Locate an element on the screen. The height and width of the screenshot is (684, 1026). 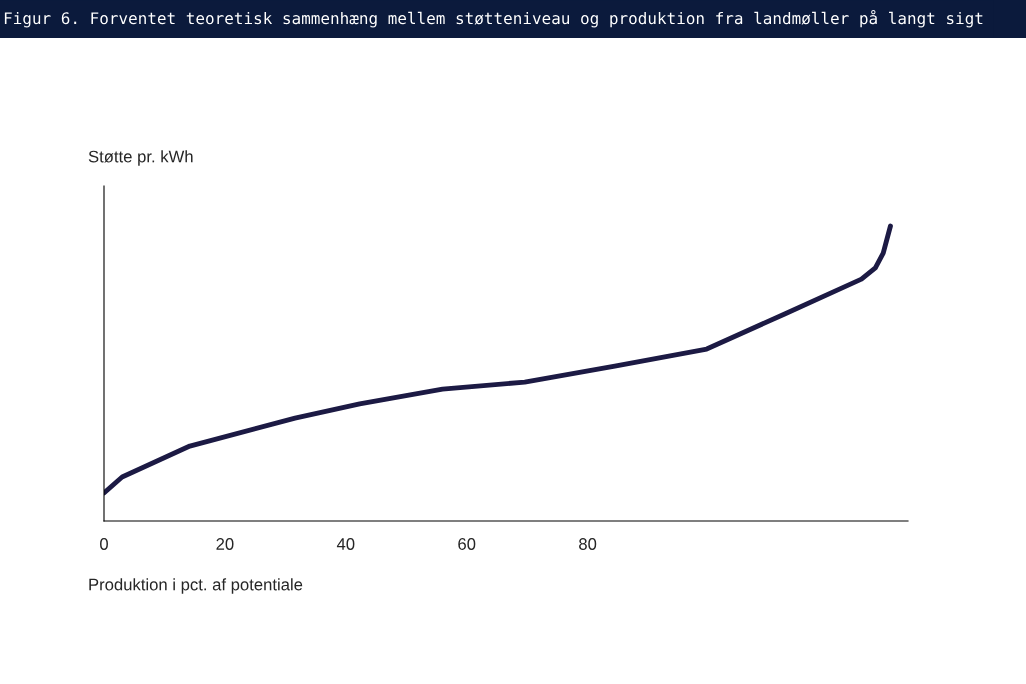
x-tick-label: 60 is located at coordinates (467, 544).